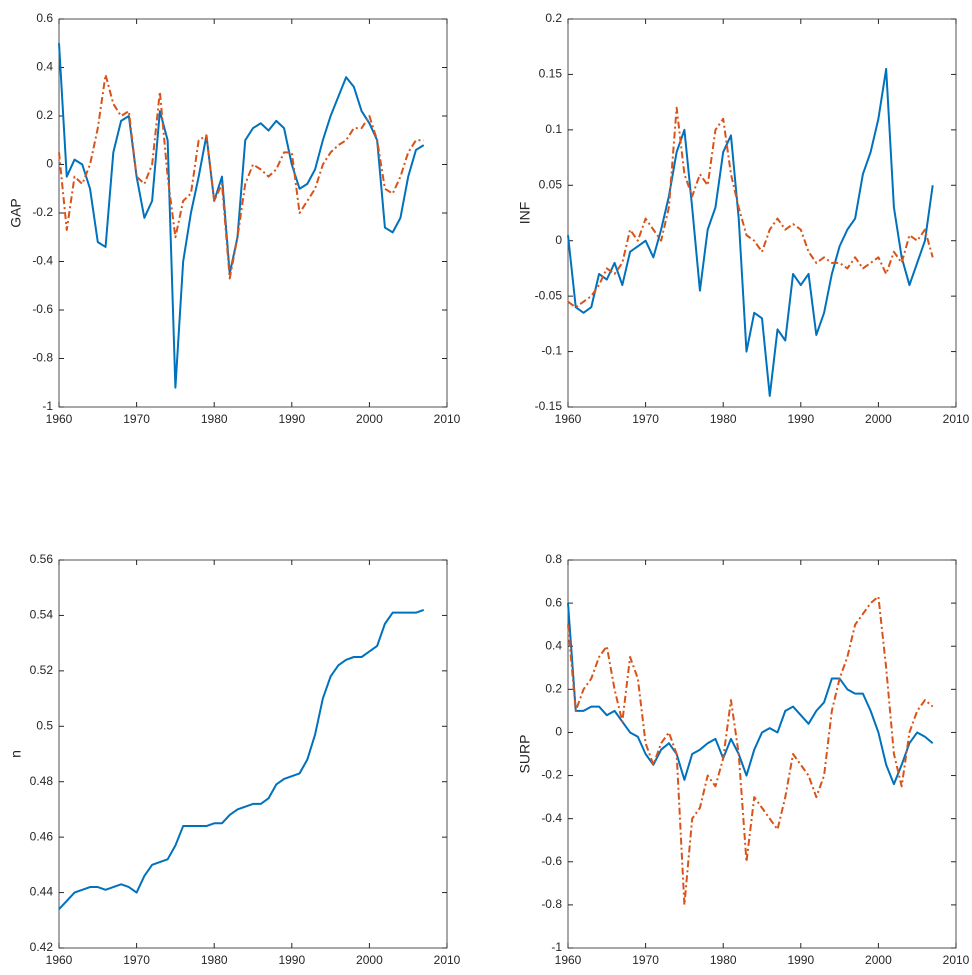  I want to click on y-tick-label: 0.15, so click(551, 74).